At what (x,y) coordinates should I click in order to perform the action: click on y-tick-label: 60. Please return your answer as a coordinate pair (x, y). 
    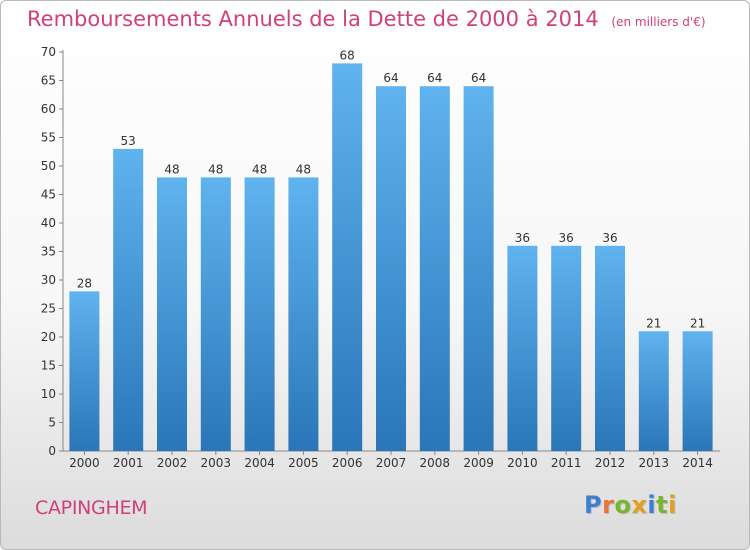
    Looking at the image, I should click on (48, 109).